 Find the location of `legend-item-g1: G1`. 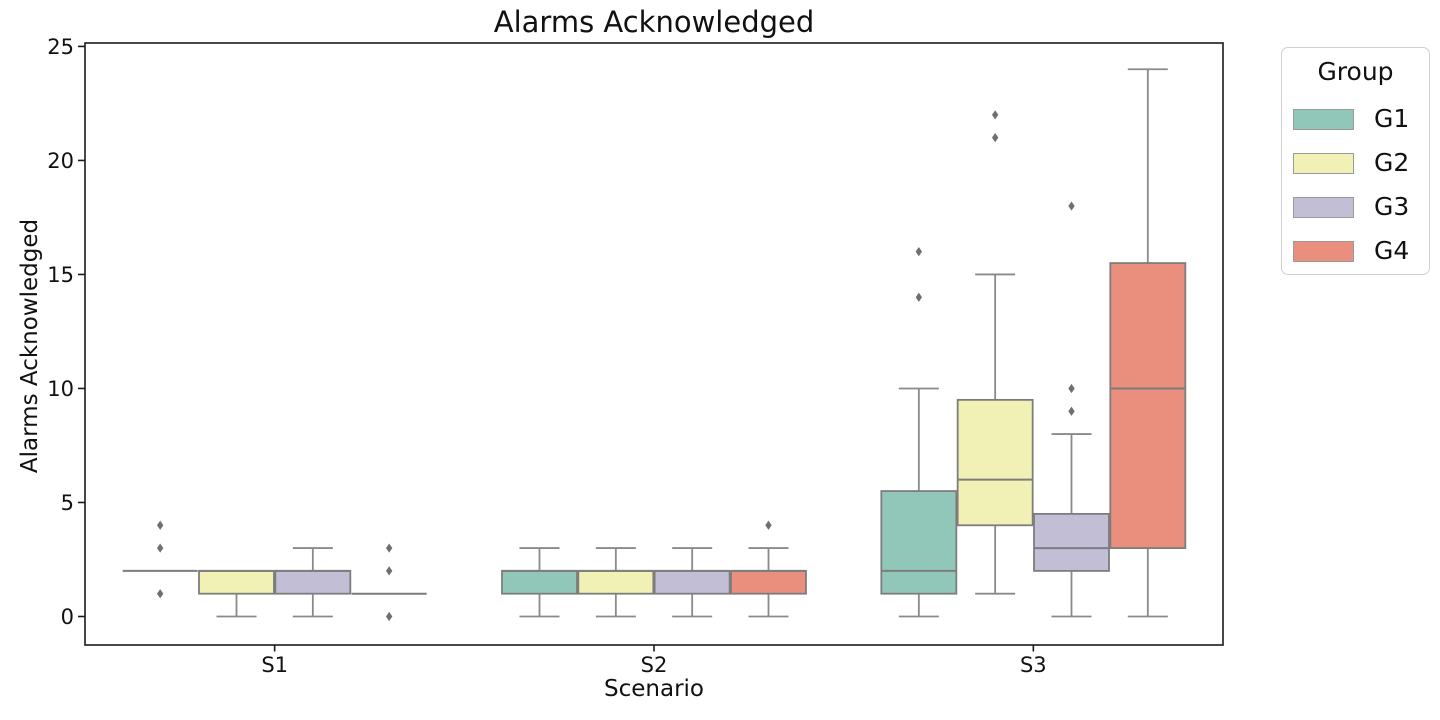

legend-item-g1: G1 is located at coordinates (1361, 118).